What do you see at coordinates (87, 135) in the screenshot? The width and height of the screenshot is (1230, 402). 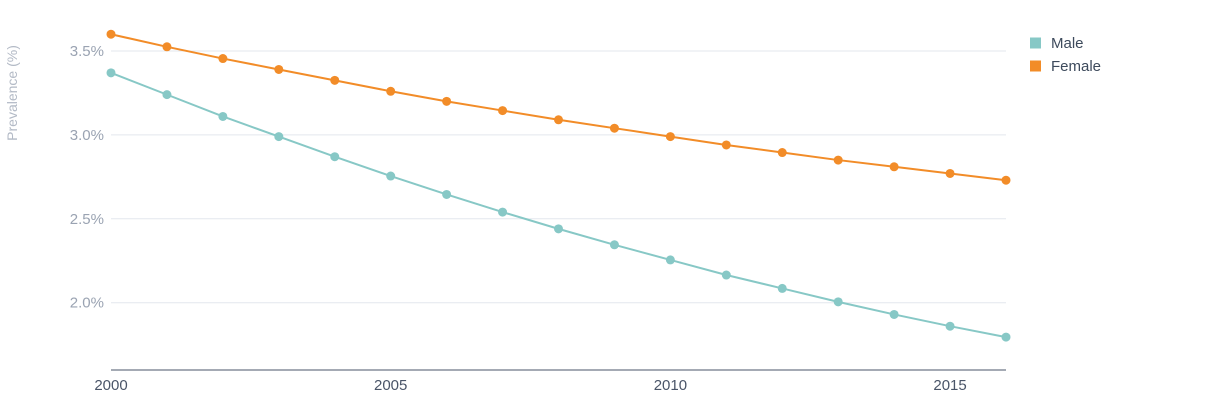 I see `y-tick-label: 3.0%` at bounding box center [87, 135].